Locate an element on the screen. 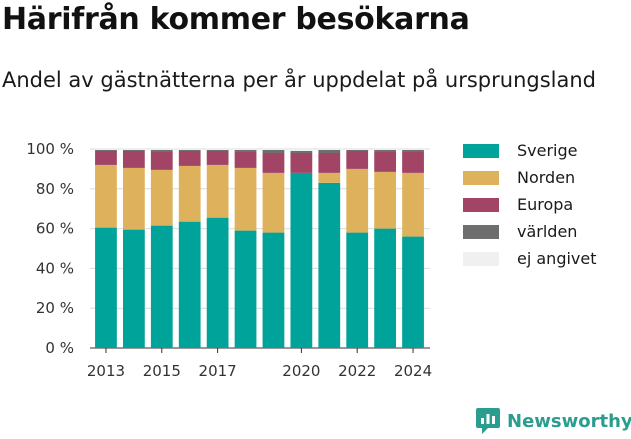 This screenshot has height=439, width=631. x-tick-label: 2024 is located at coordinates (413, 371).